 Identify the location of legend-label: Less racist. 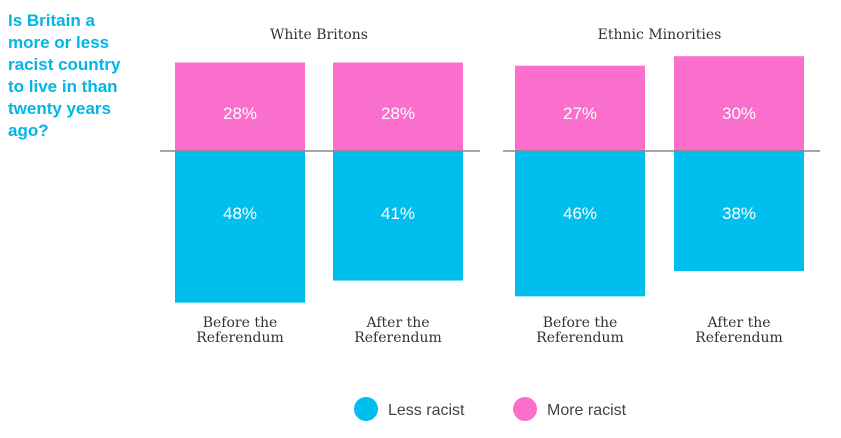
(426, 410).